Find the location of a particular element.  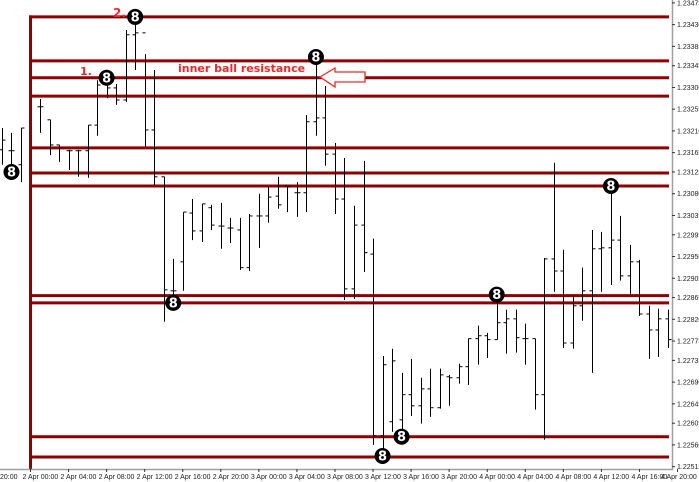

price-tick-label: 1.23345 is located at coordinates (688, 66).